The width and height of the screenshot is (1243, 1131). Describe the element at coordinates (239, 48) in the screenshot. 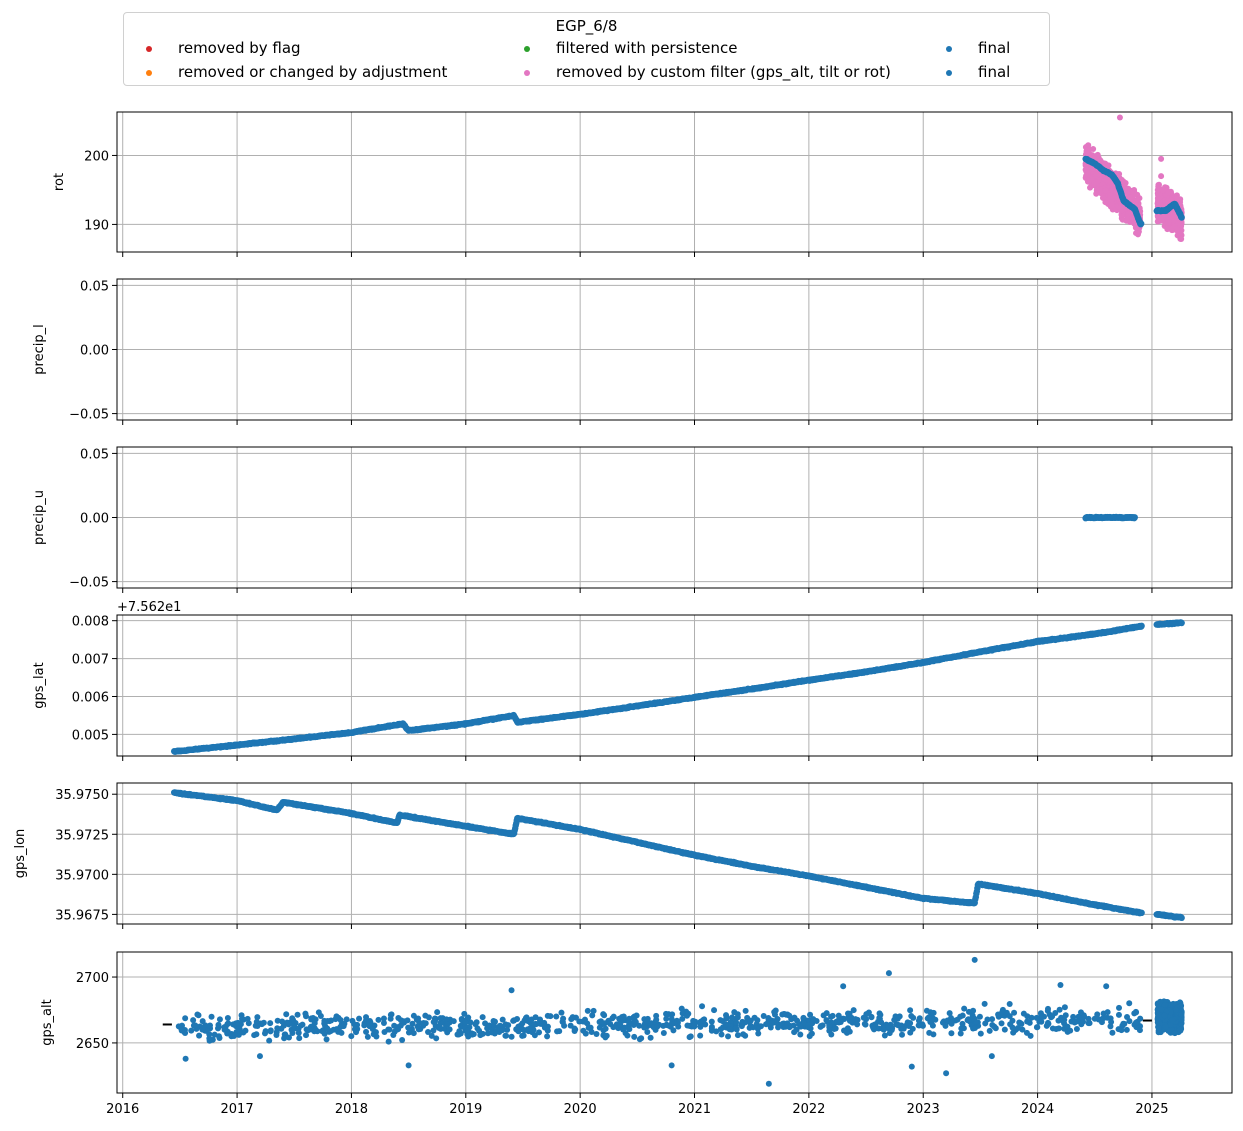

I see `legend-label: removed by flag` at that location.